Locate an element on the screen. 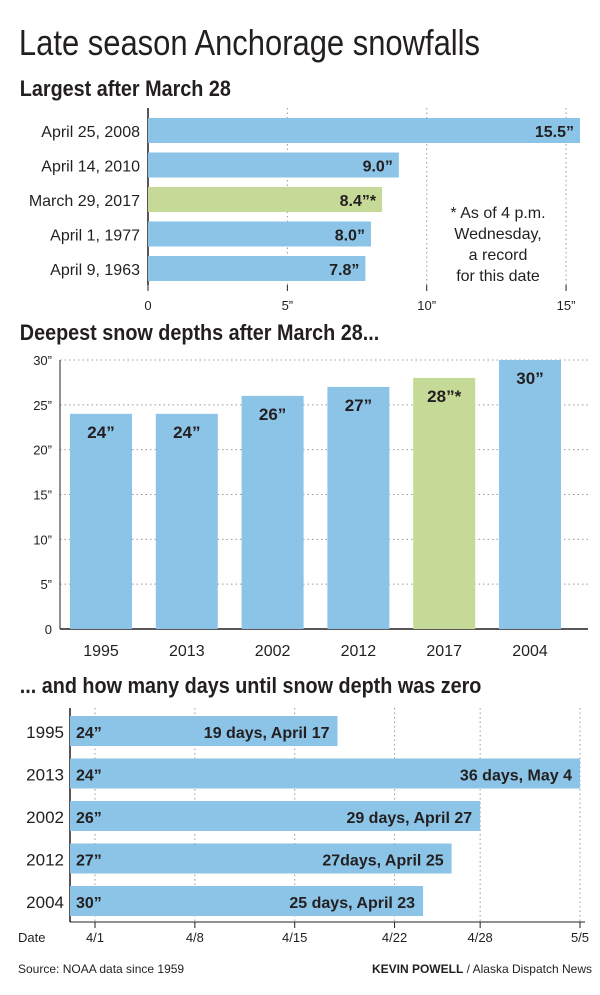 The width and height of the screenshot is (600, 995). chart1-bars is located at coordinates (364, 199).